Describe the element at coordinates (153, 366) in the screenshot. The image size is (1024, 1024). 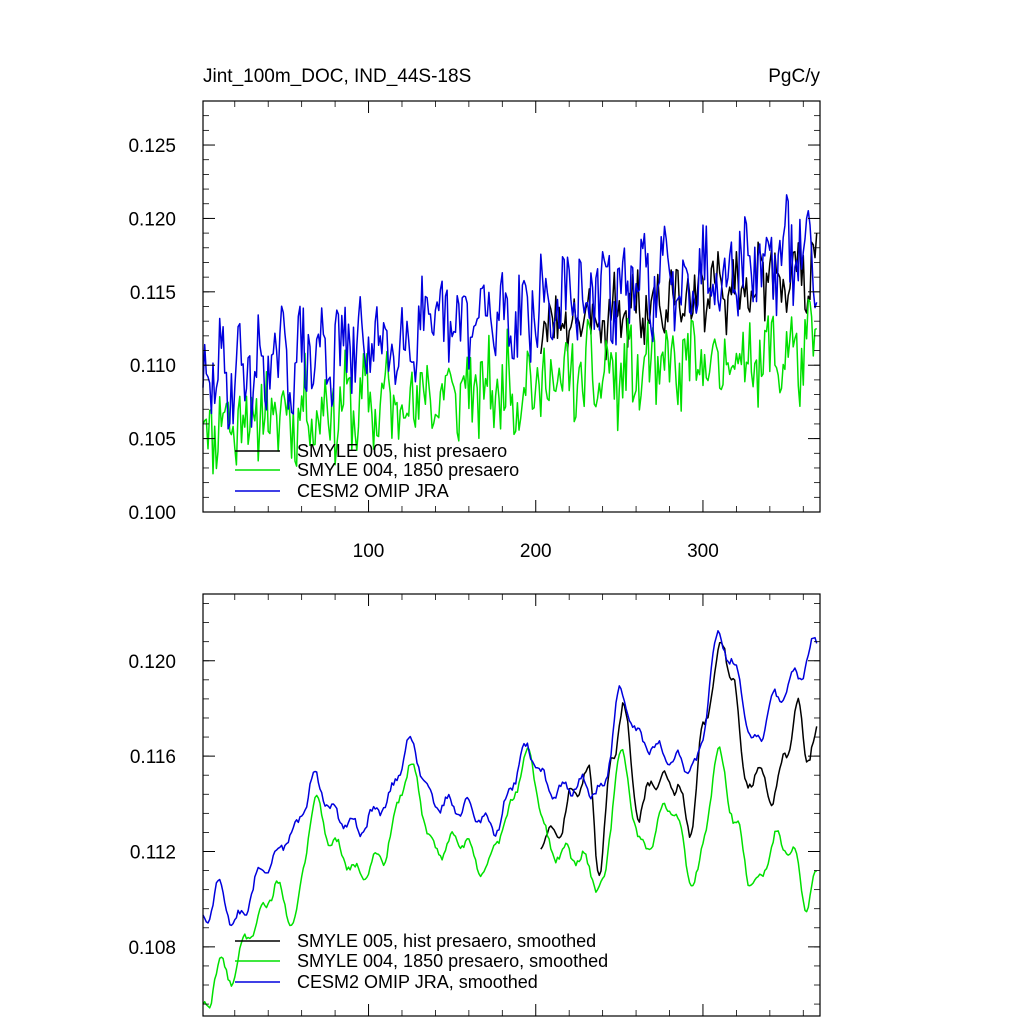
I see `y-tick-label: 0.110` at that location.